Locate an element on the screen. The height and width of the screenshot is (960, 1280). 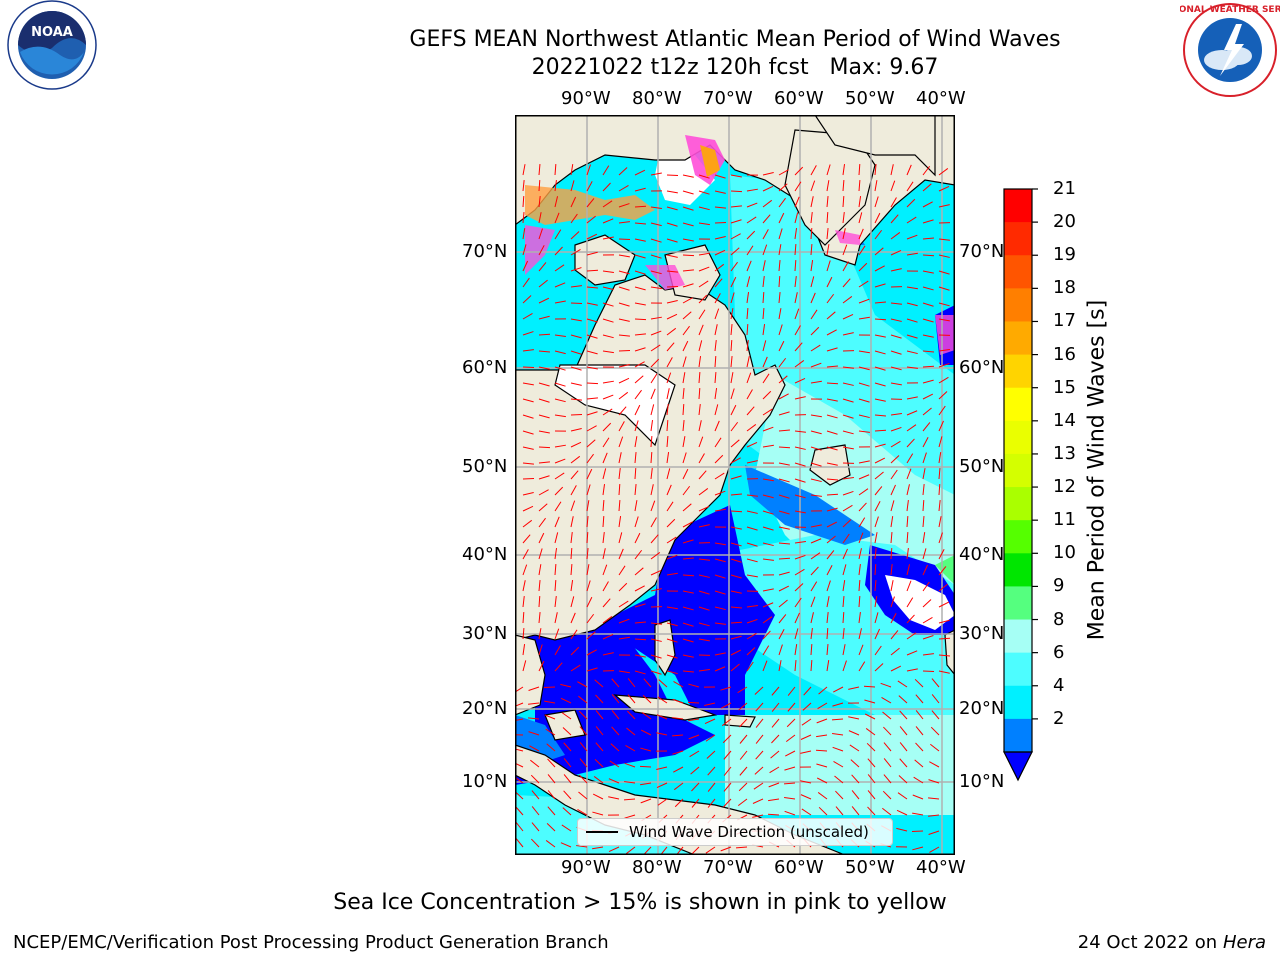
lon-label: 50°W is located at coordinates (870, 98).